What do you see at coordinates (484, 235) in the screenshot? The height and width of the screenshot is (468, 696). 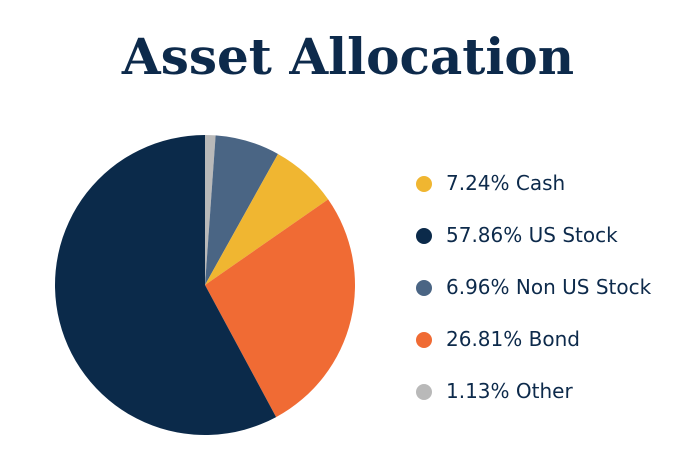 I see `legend-value: 57.86%` at bounding box center [484, 235].